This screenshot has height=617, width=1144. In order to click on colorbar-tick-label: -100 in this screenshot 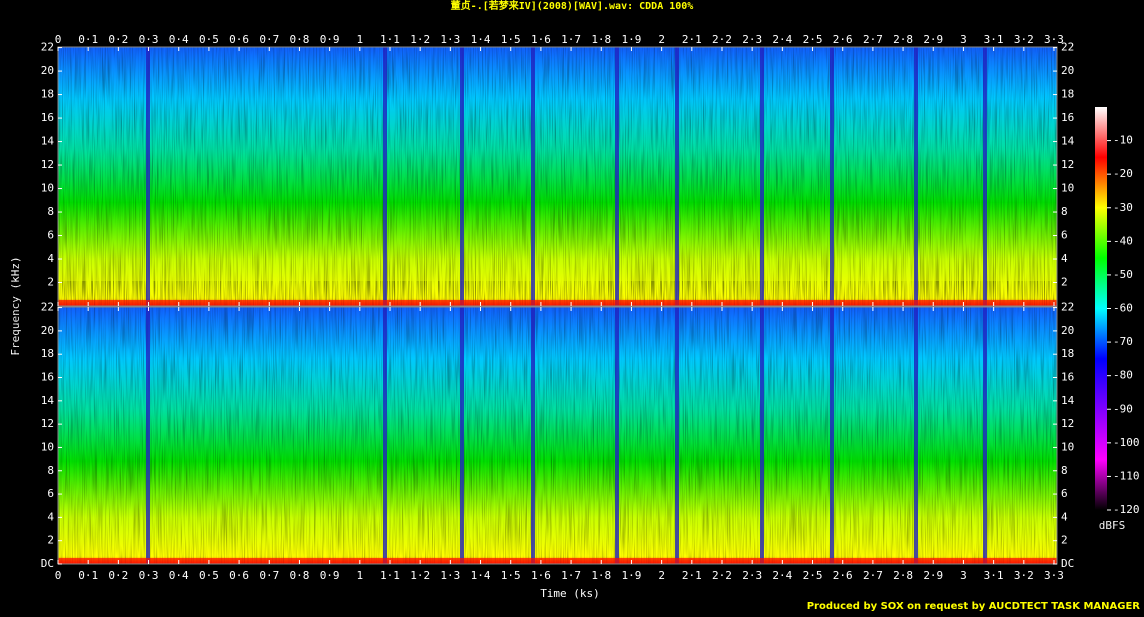, I will do `click(1126, 442)`.